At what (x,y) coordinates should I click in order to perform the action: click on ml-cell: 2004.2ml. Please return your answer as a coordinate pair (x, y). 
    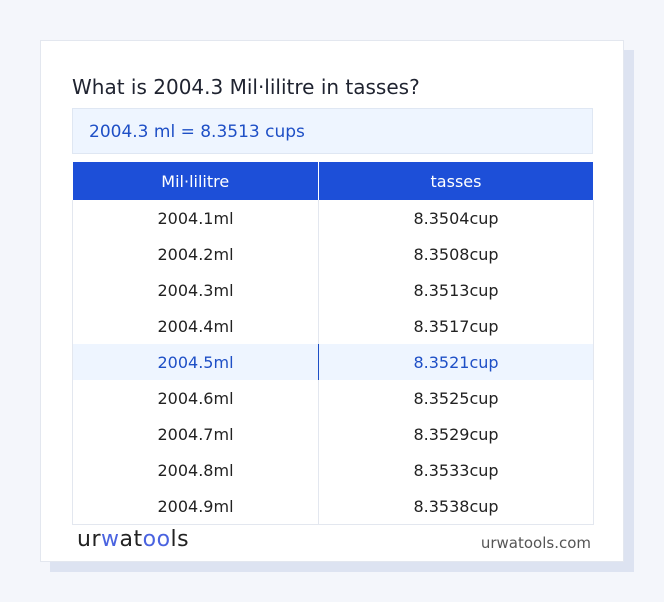
    Looking at the image, I should click on (195, 254).